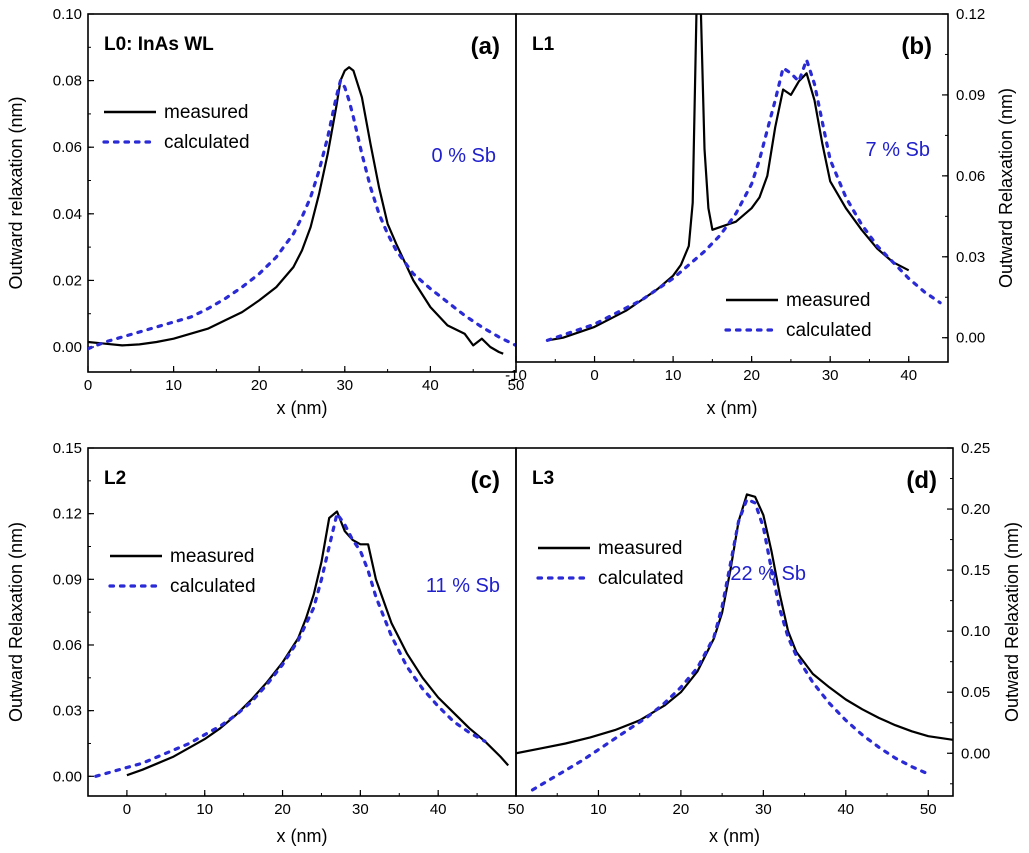  I want to click on y-tick-label: 0.25, so click(975, 448).